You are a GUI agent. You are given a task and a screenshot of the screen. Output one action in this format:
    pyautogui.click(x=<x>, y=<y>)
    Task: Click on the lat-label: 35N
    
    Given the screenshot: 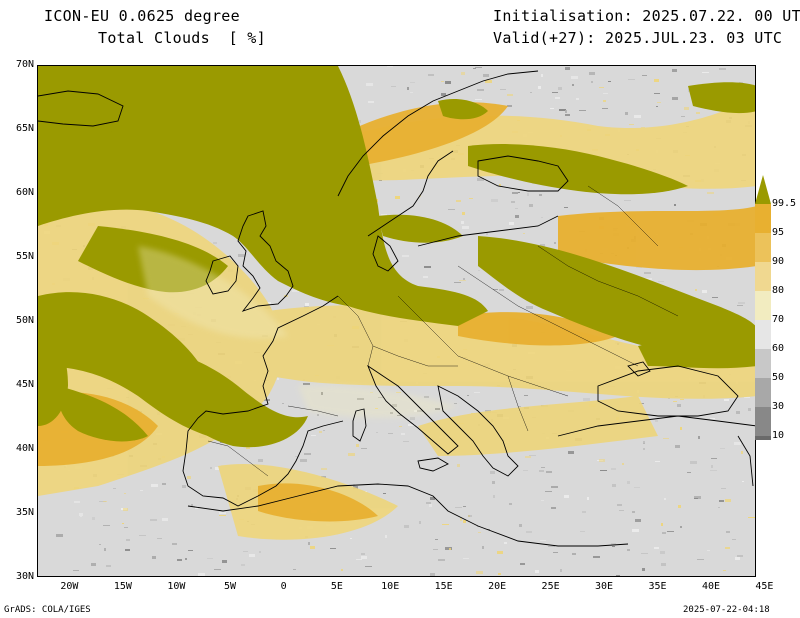 What is the action you would take?
    pyautogui.click(x=24, y=512)
    